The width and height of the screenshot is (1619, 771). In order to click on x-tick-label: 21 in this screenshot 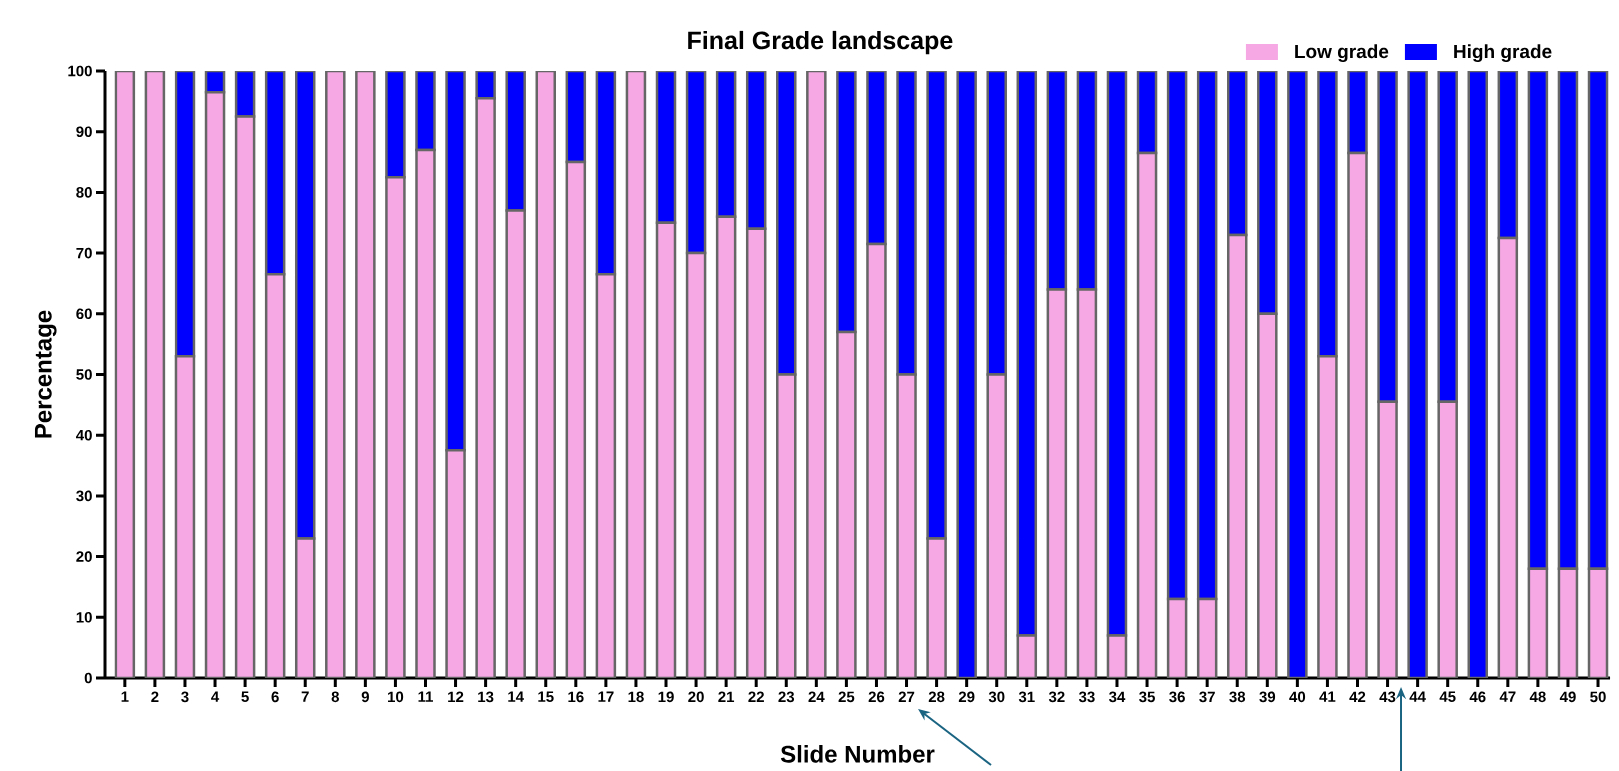, I will do `click(726, 697)`.